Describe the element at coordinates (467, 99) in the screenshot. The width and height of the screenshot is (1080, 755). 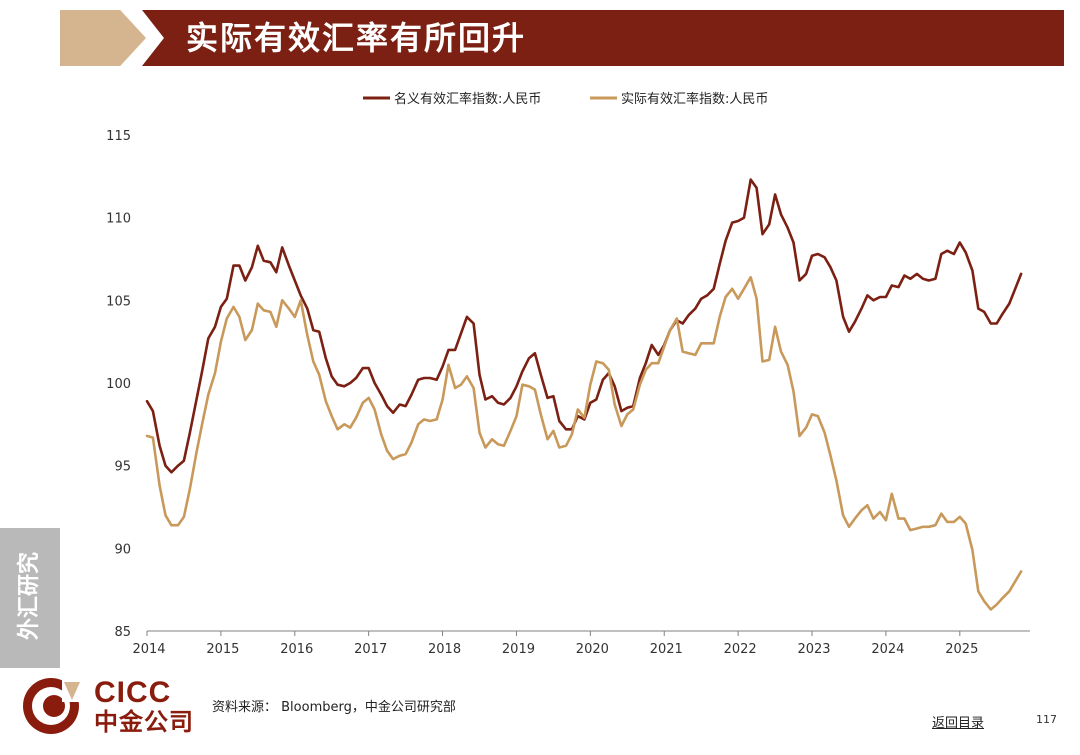
I see `legend-label: 名义有效汇率指数:人民币` at that location.